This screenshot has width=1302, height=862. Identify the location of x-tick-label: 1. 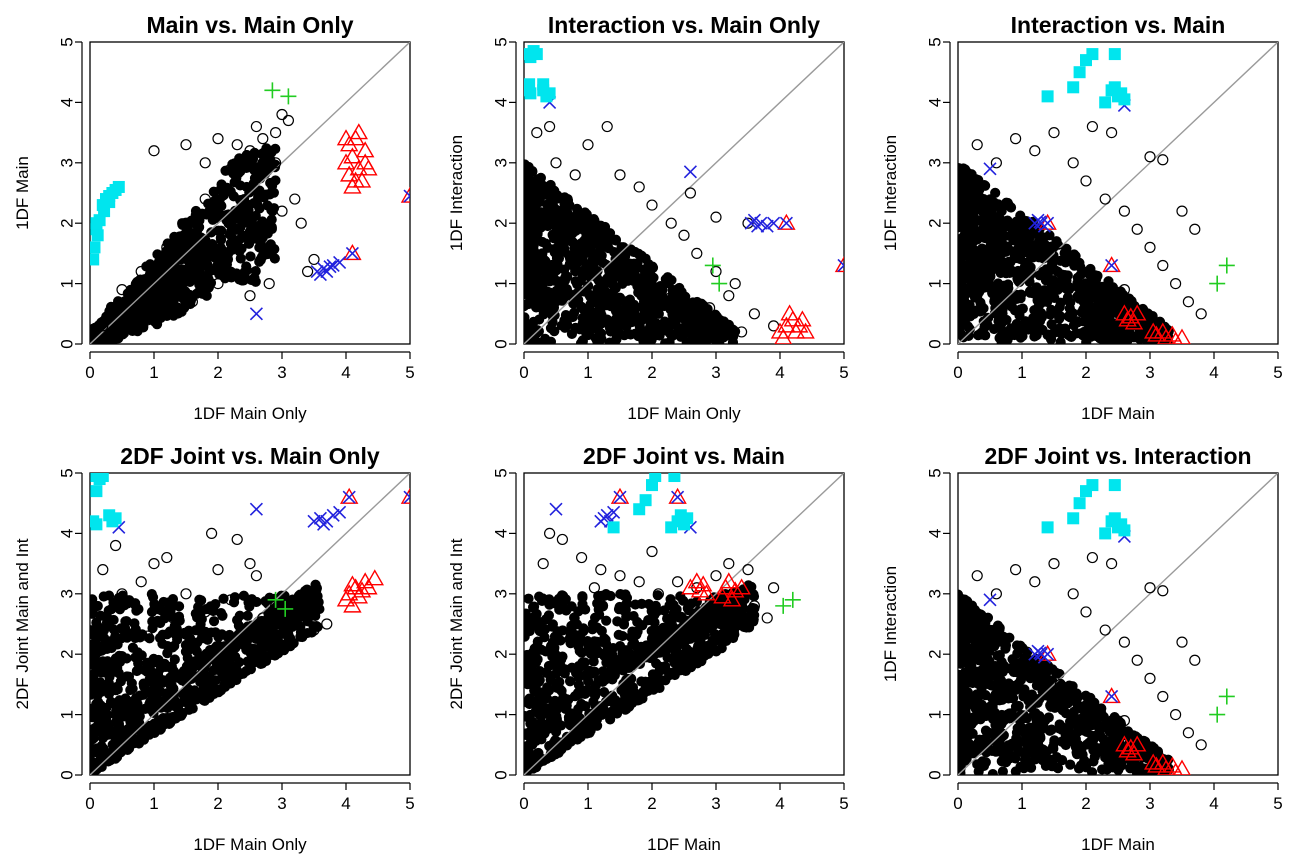
(153, 803).